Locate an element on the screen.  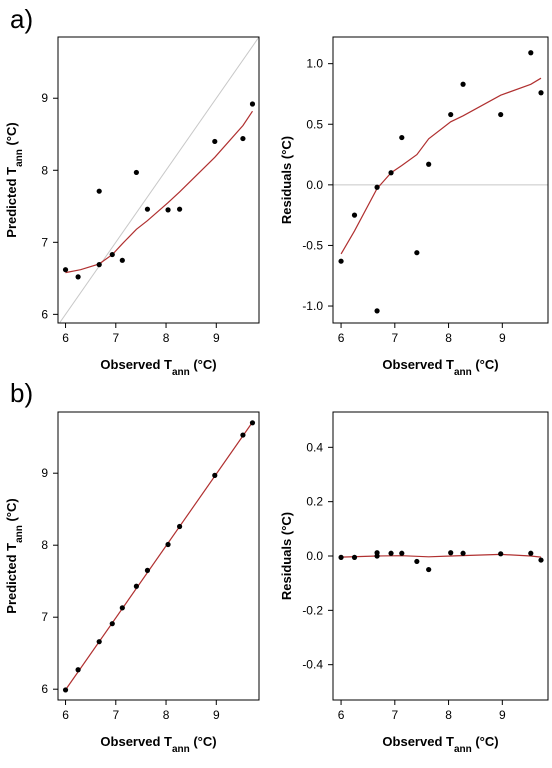
a-predicted-xtick-label: 6 is located at coordinates (65, 338).